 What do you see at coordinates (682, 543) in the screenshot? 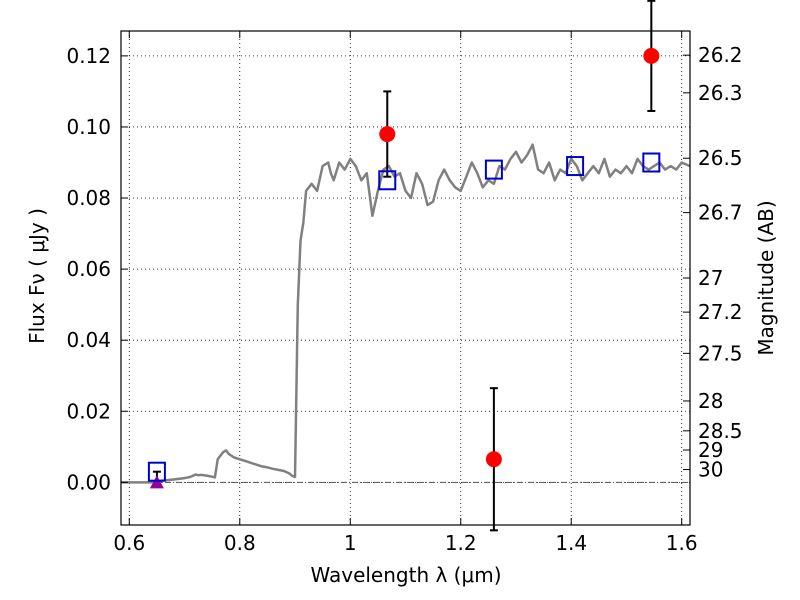
I see `x-tick-label: 1.6` at bounding box center [682, 543].